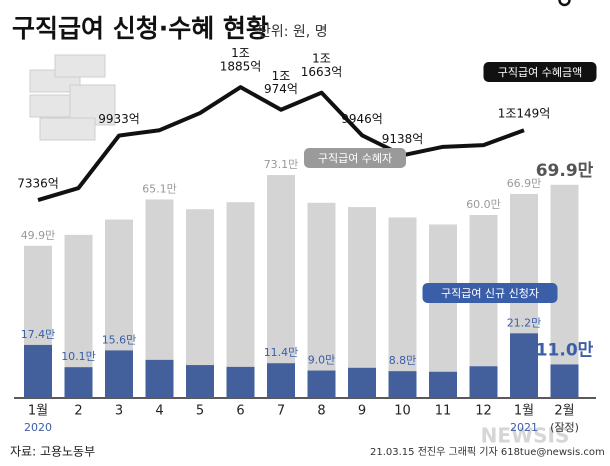 This screenshot has width=610, height=466. What do you see at coordinates (38, 427) in the screenshot?
I see `x-tick-sublabel: 2020` at bounding box center [38, 427].